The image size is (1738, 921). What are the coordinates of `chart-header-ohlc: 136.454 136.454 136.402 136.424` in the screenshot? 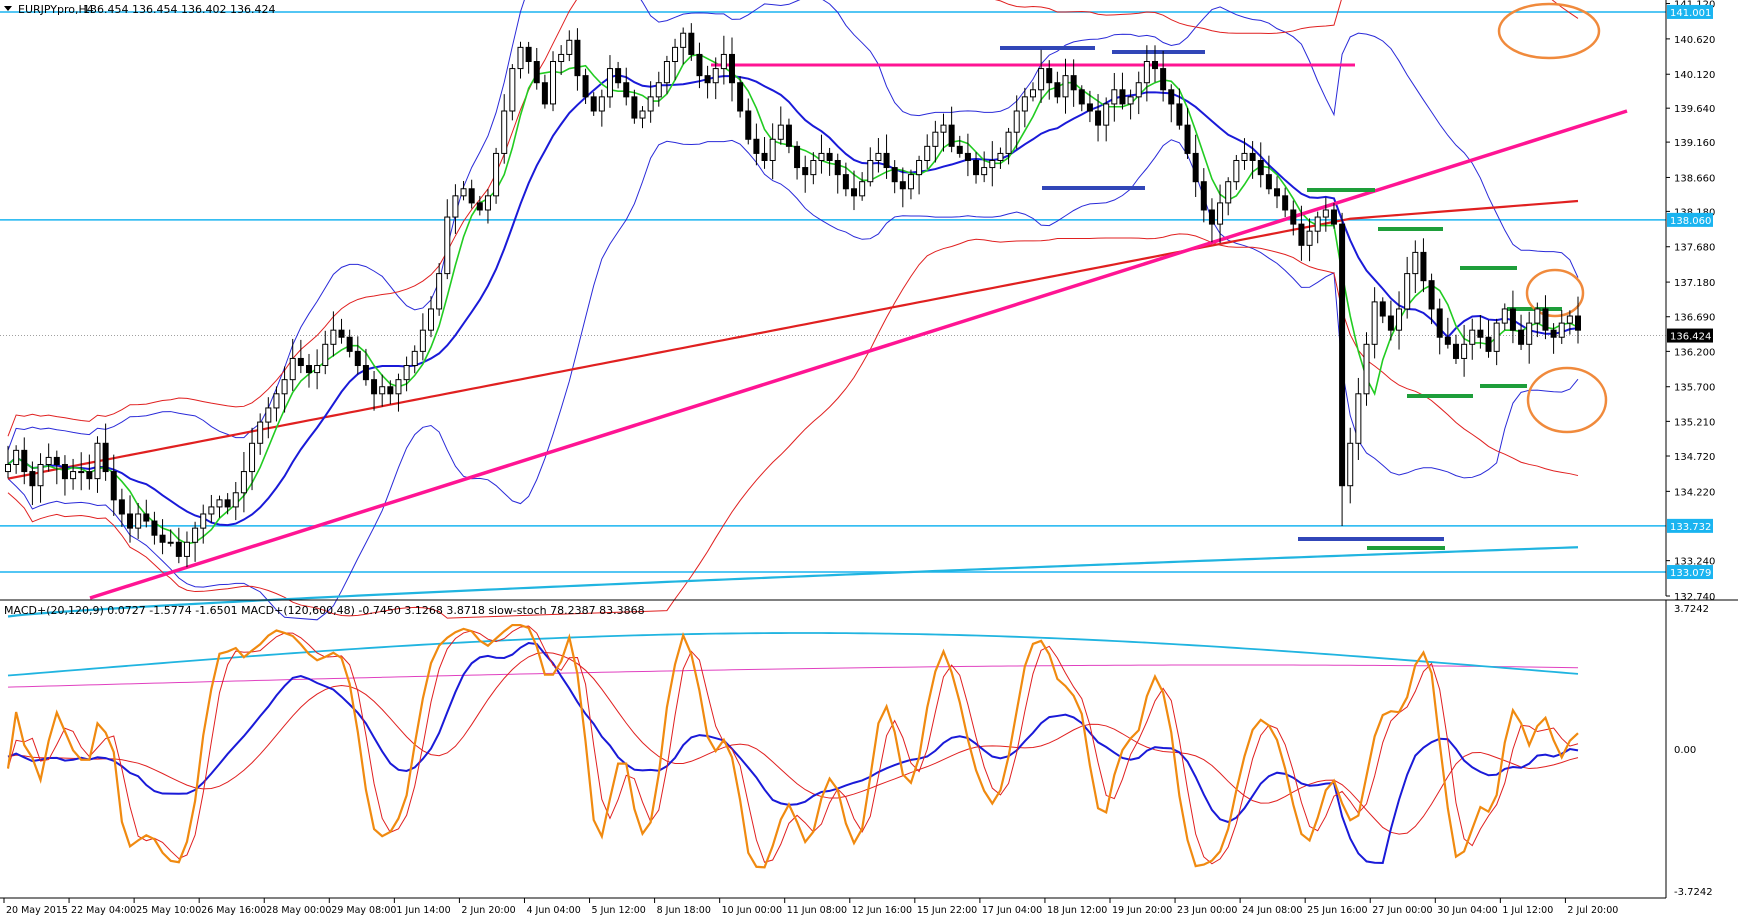 It's located at (179, 9).